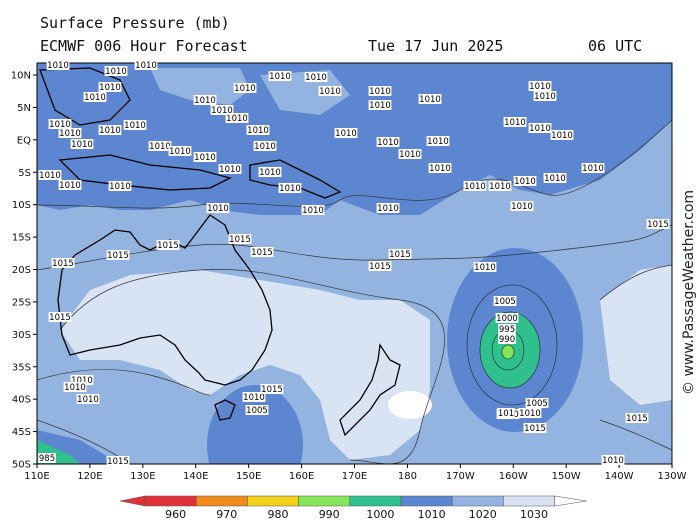 The height and width of the screenshot is (525, 700). What do you see at coordinates (619, 476) in the screenshot?
I see `lon-label: 140W` at bounding box center [619, 476].